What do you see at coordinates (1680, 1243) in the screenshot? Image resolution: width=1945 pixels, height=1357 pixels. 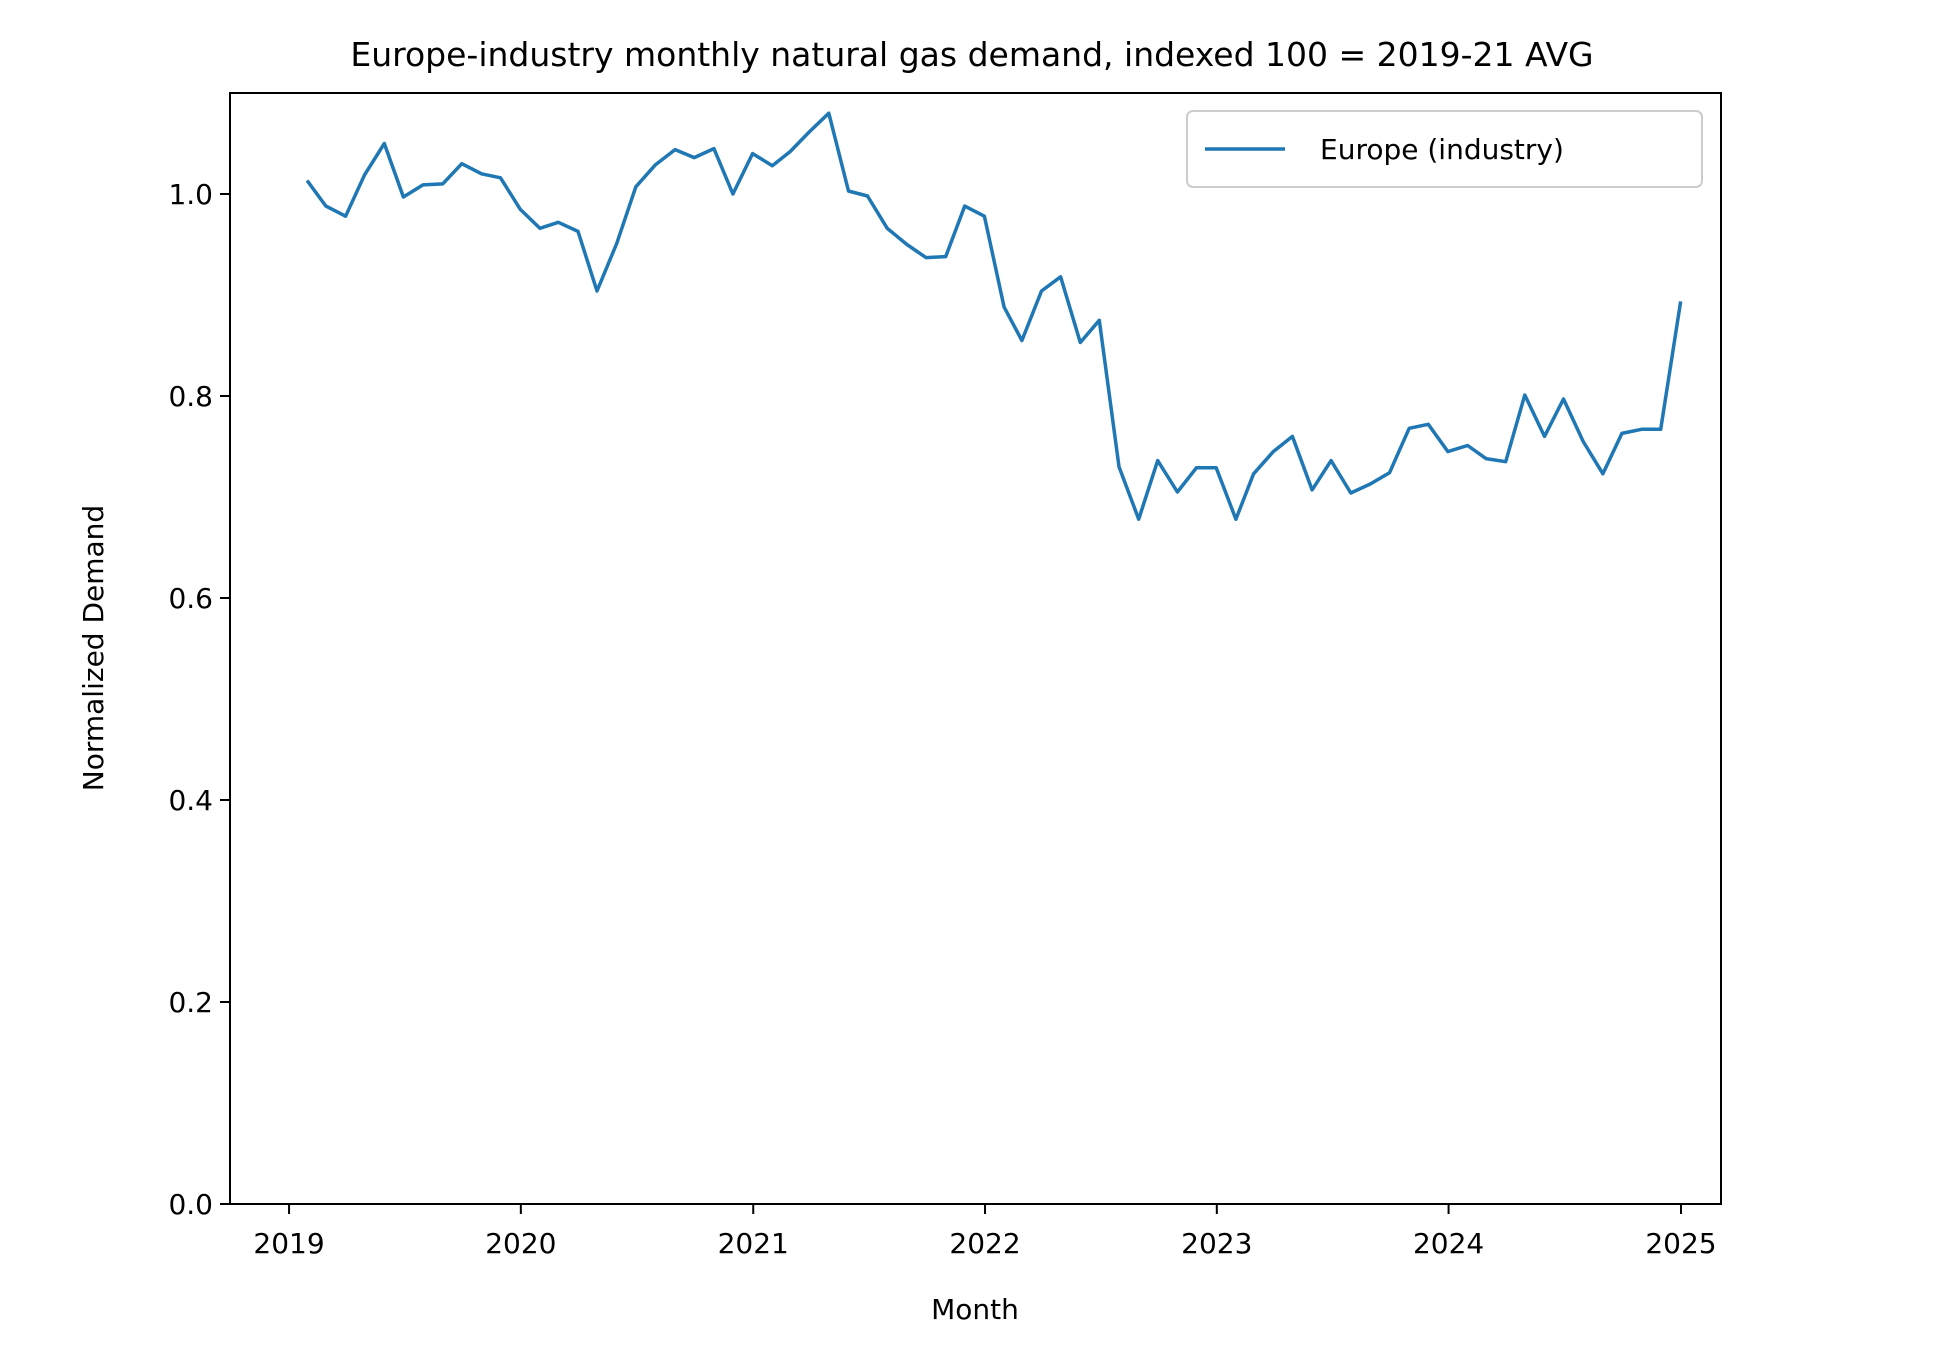 I see `x-tick-label-2025: 2025` at bounding box center [1680, 1243].